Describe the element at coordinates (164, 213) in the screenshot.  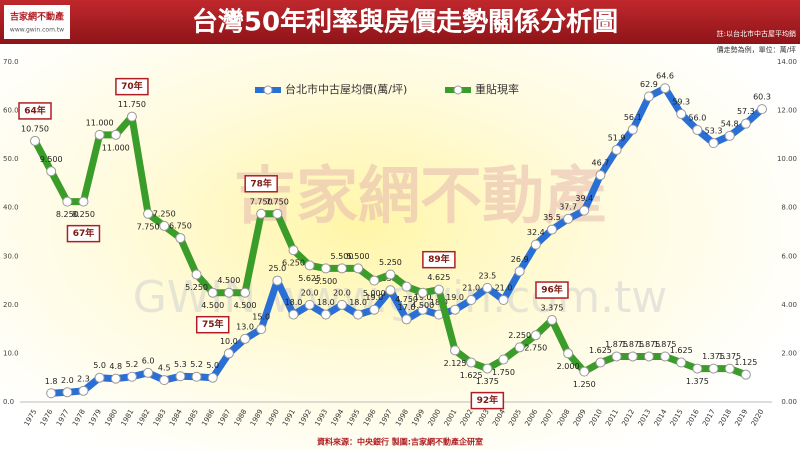
I see `value-label: 7.250` at that location.